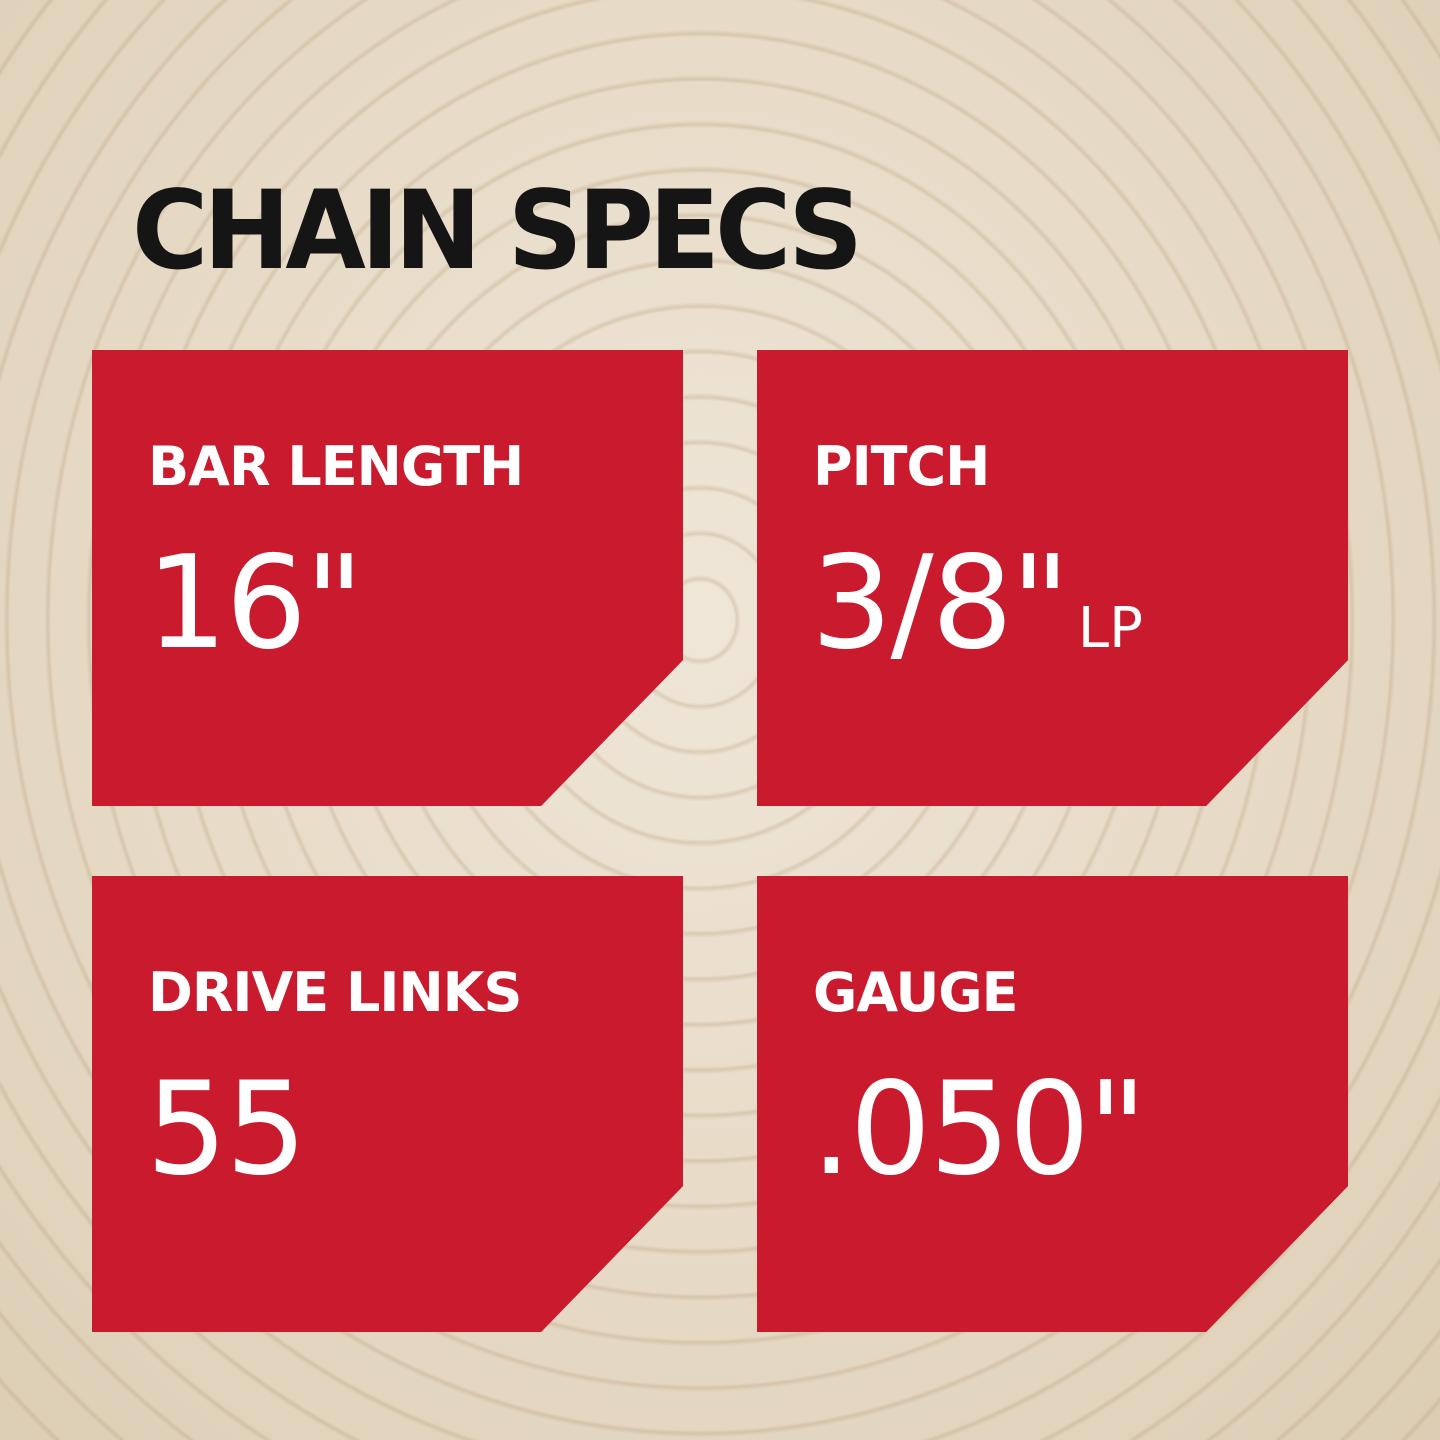  What do you see at coordinates (940, 603) in the screenshot?
I see `spec-value-text: 3/8"` at bounding box center [940, 603].